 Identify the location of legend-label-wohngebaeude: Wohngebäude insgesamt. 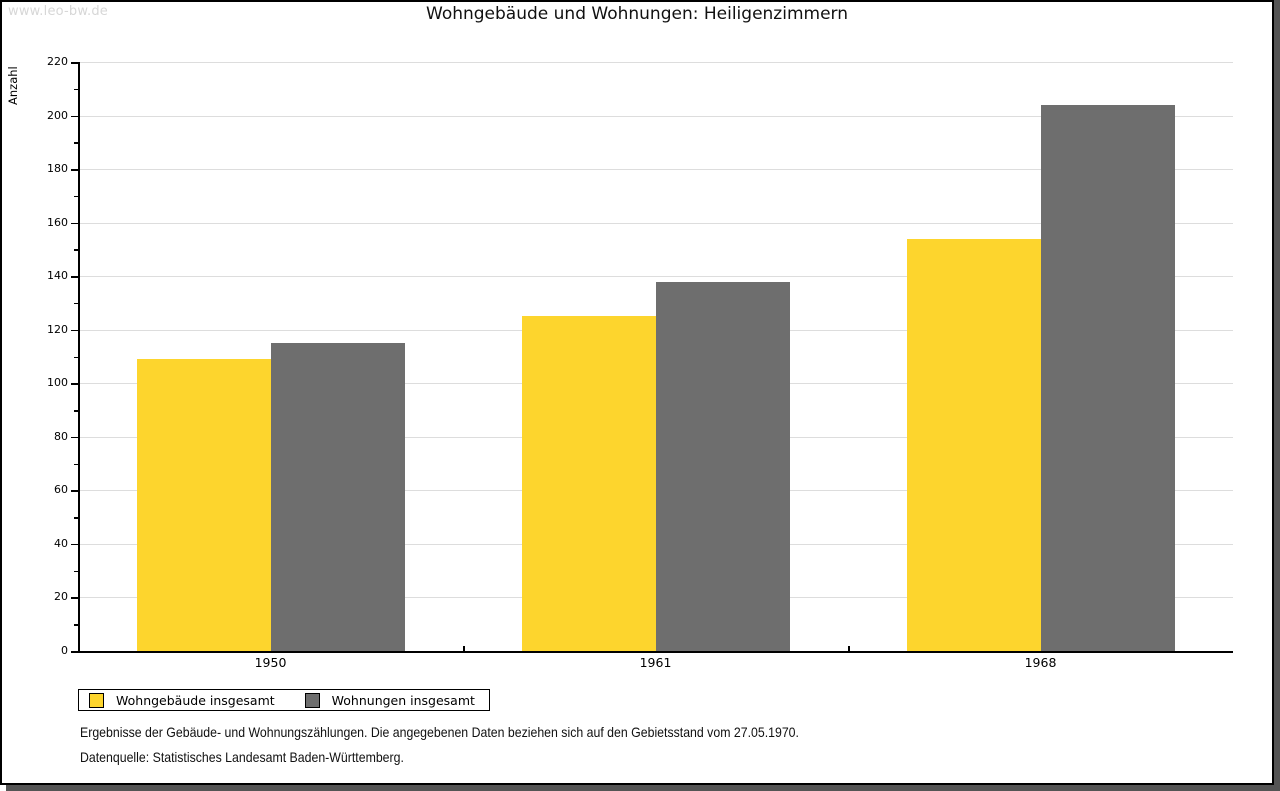
(195, 700).